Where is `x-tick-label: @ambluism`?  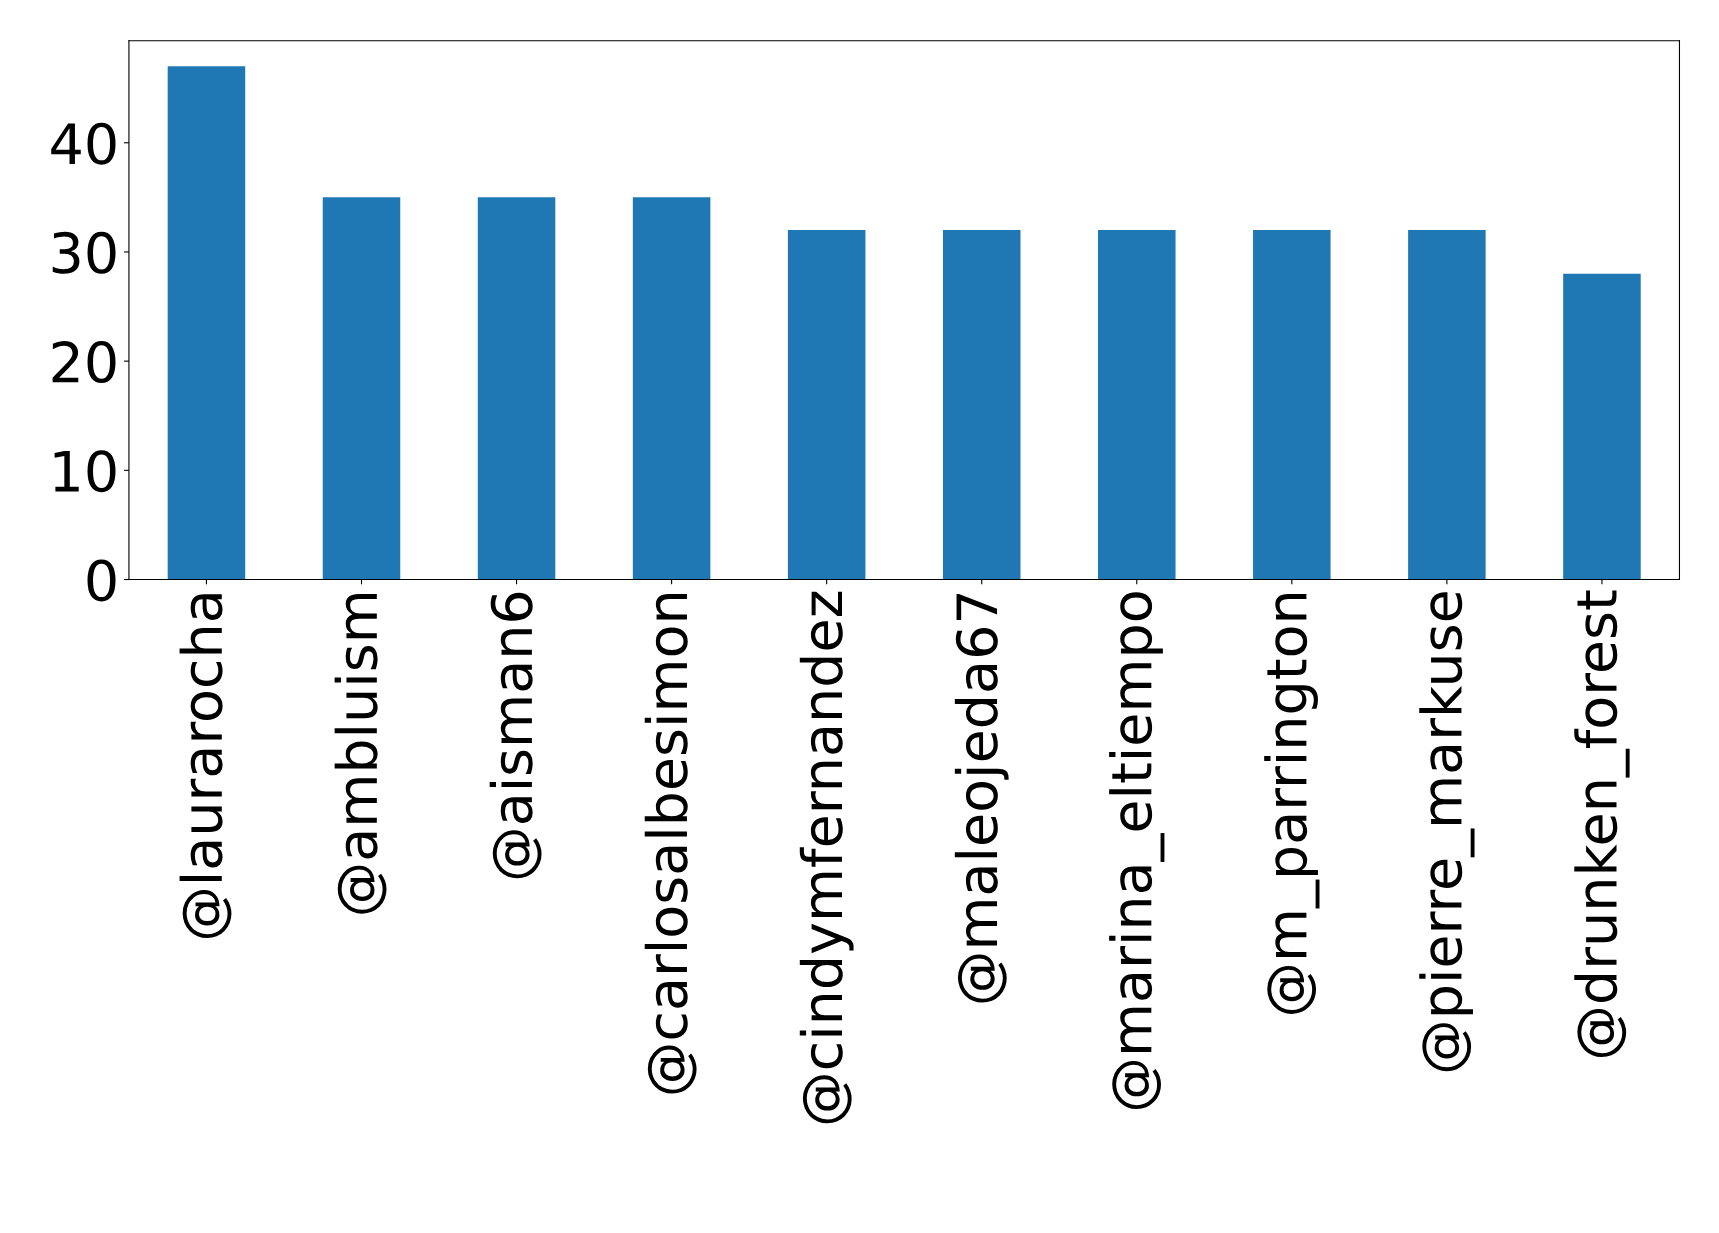
x-tick-label: @ambluism is located at coordinates (360, 753).